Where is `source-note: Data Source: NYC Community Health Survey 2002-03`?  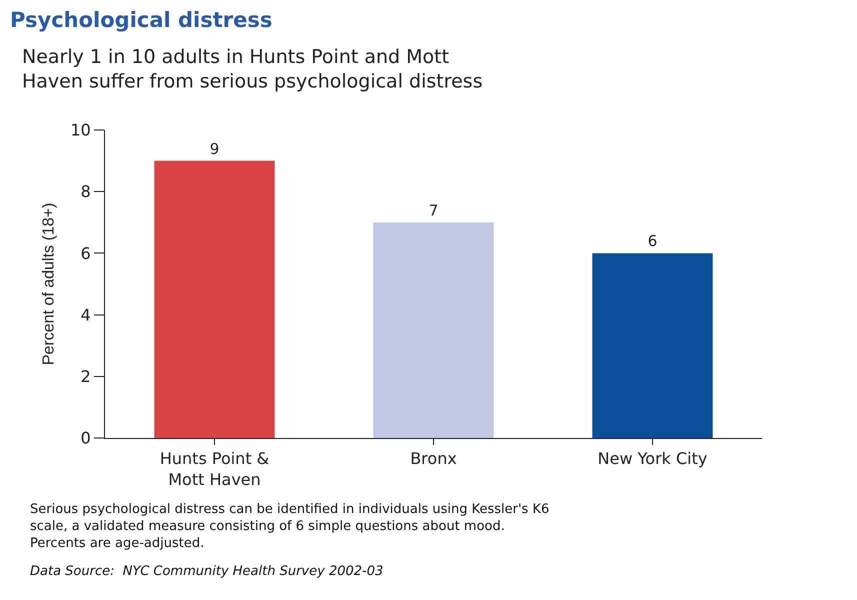
source-note: Data Source: NYC Community Health Survey 2002-03 is located at coordinates (207, 571).